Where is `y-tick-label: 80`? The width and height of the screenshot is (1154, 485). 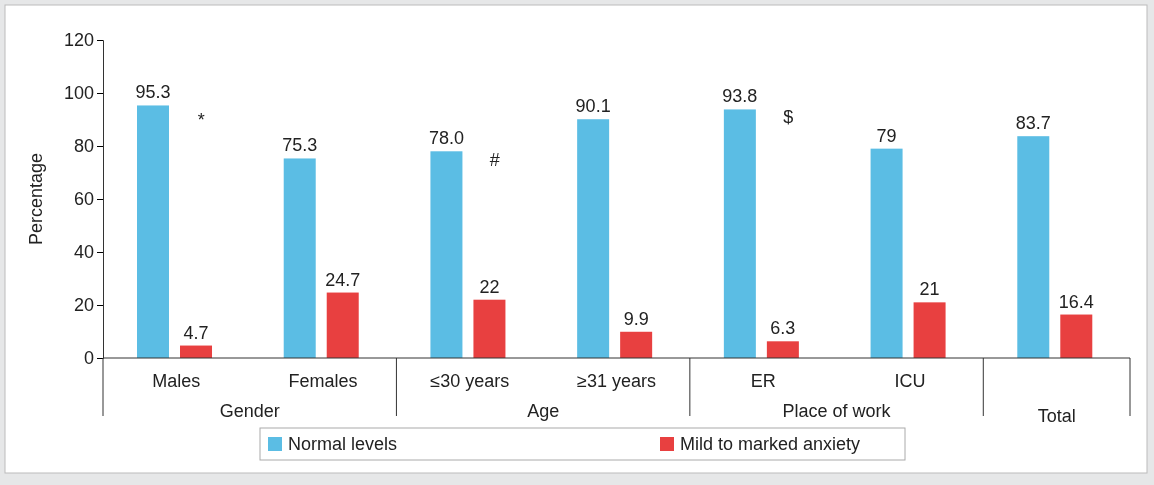 y-tick-label: 80 is located at coordinates (83, 146).